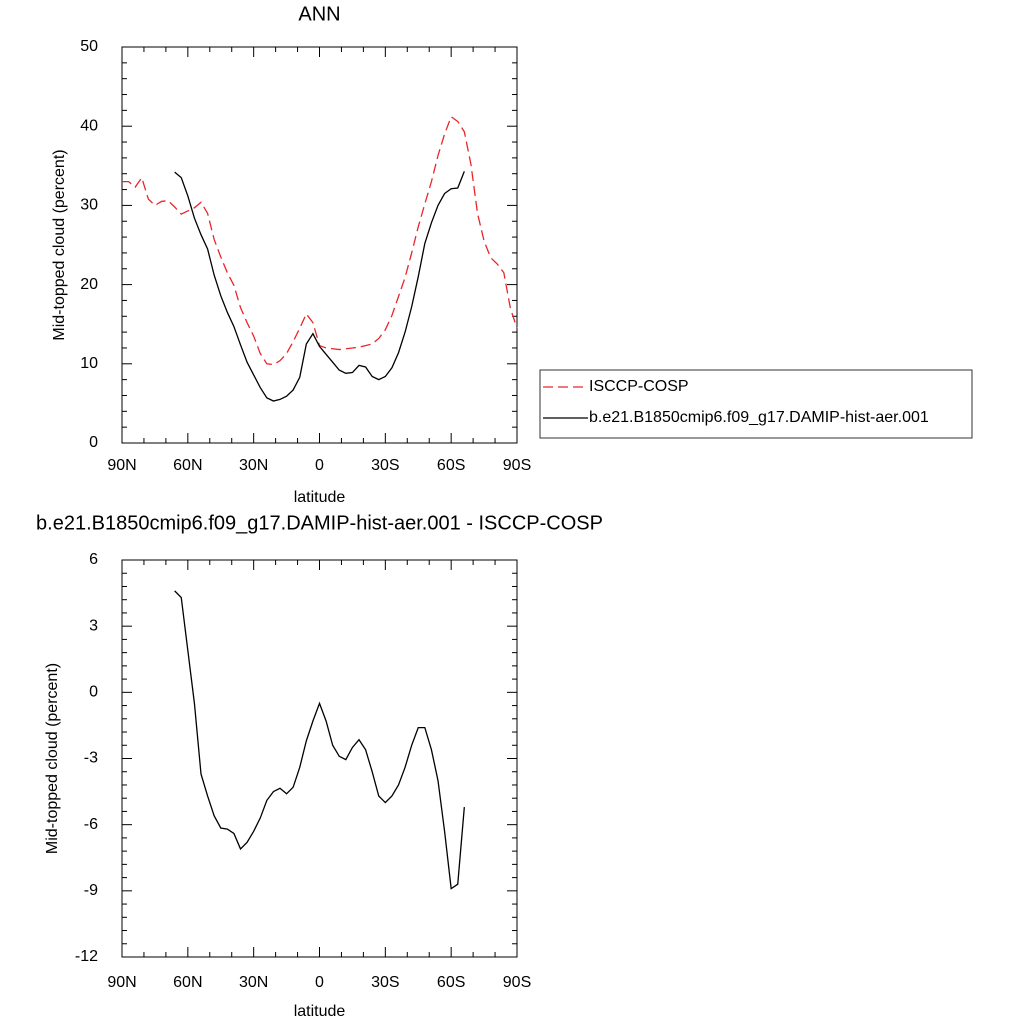 The image size is (1024, 1024). What do you see at coordinates (93, 559) in the screenshot?
I see `y-tick-label: 6` at bounding box center [93, 559].